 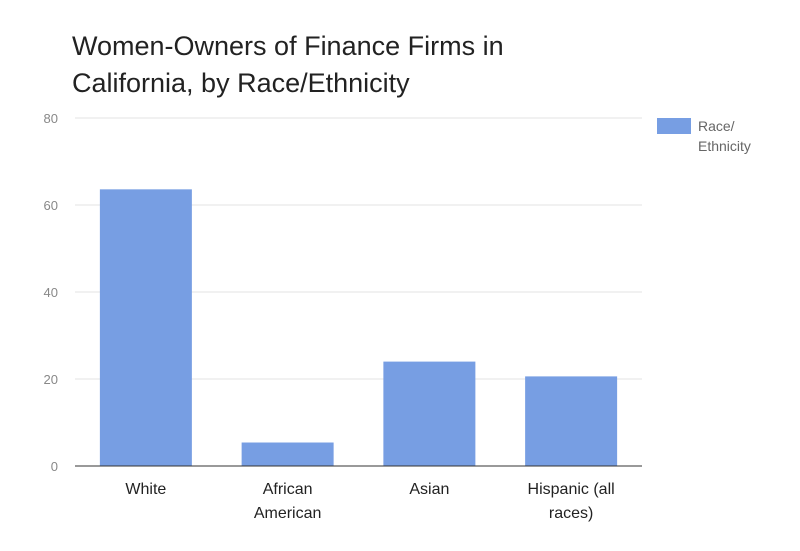 What do you see at coordinates (54, 466) in the screenshot?
I see `y-tick-label: 0` at bounding box center [54, 466].